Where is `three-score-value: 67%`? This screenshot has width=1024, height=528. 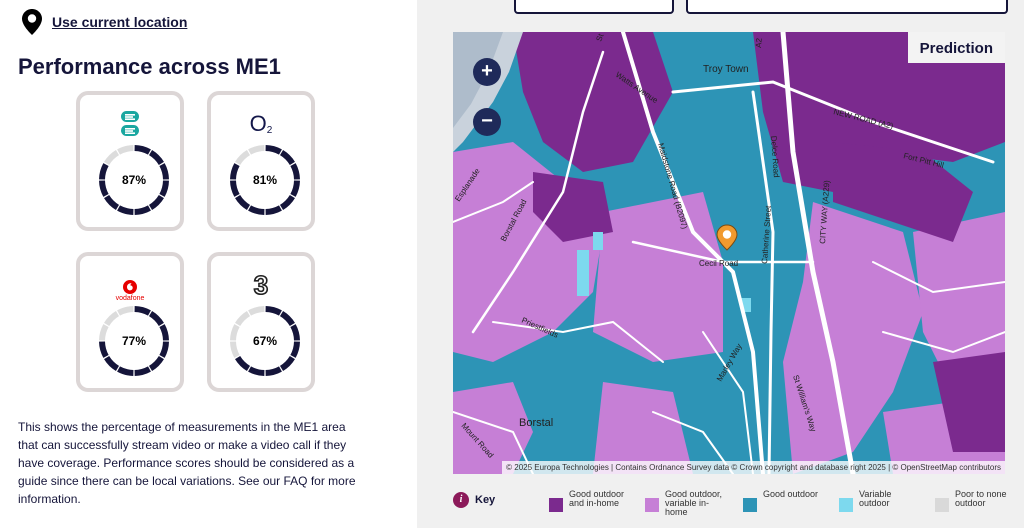 three-score-value: 67% is located at coordinates (265, 341).